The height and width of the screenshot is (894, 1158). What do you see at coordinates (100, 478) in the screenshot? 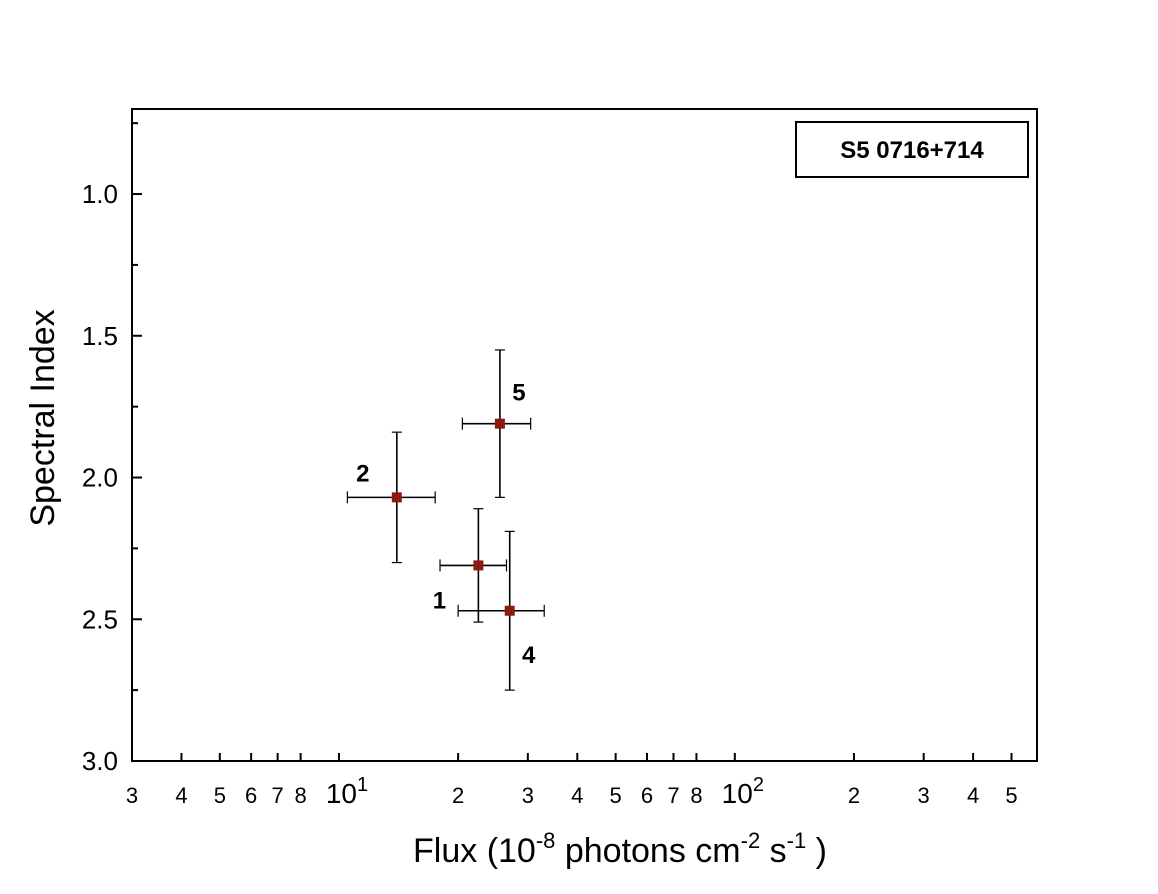
I see `y-tick-label: 2.0` at bounding box center [100, 478].